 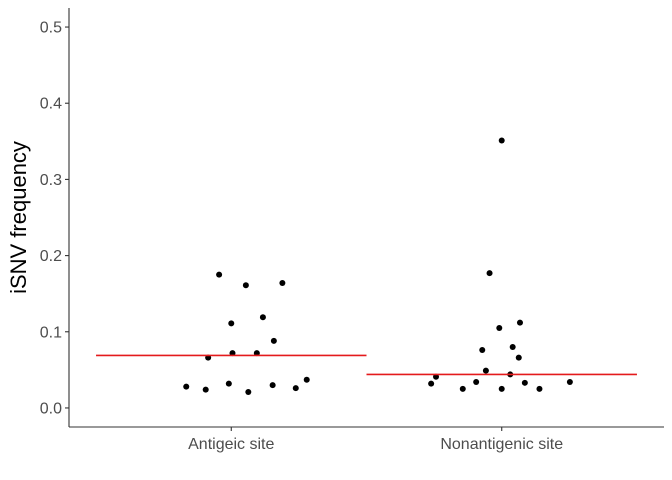 I want to click on x-tick-label: Nonantigenic site, so click(x=501, y=444).